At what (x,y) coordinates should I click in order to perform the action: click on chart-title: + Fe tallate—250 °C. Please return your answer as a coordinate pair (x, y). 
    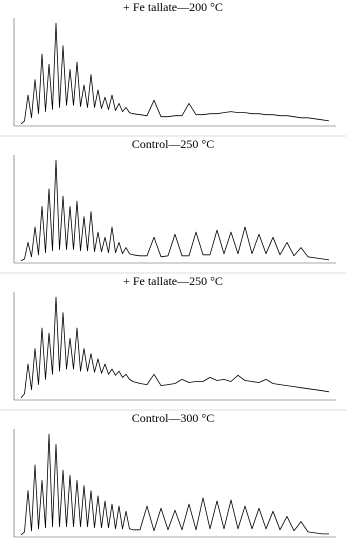
    Looking at the image, I should click on (173, 281).